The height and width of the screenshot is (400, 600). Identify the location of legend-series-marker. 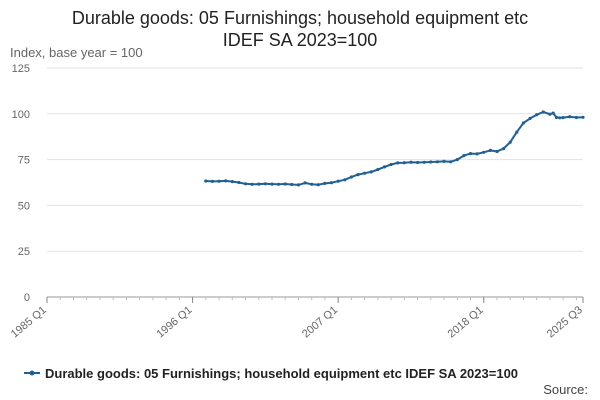
(32, 373).